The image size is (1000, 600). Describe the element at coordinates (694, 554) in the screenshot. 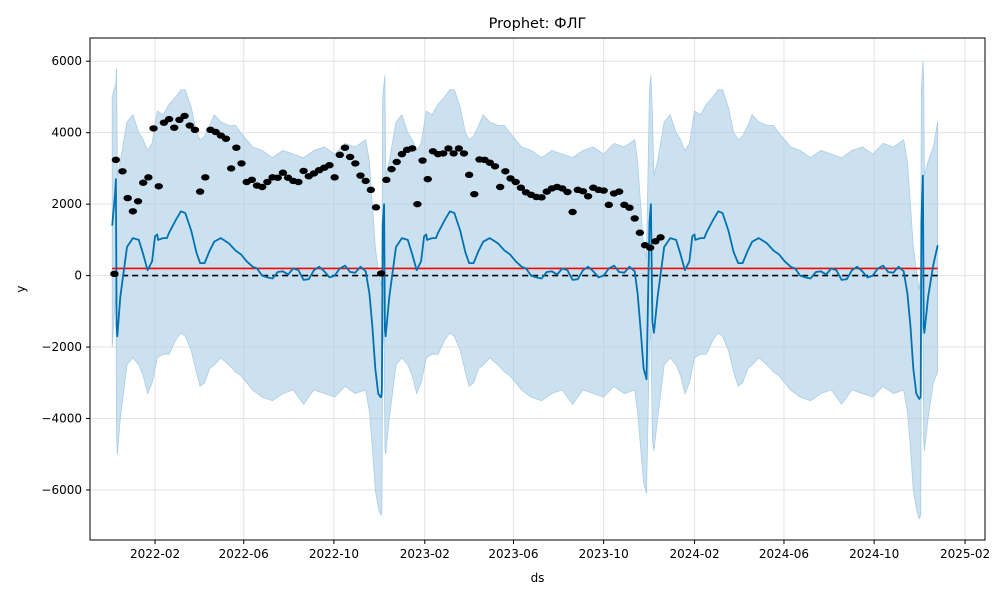

I see `x-tick-label: 2024-02` at that location.